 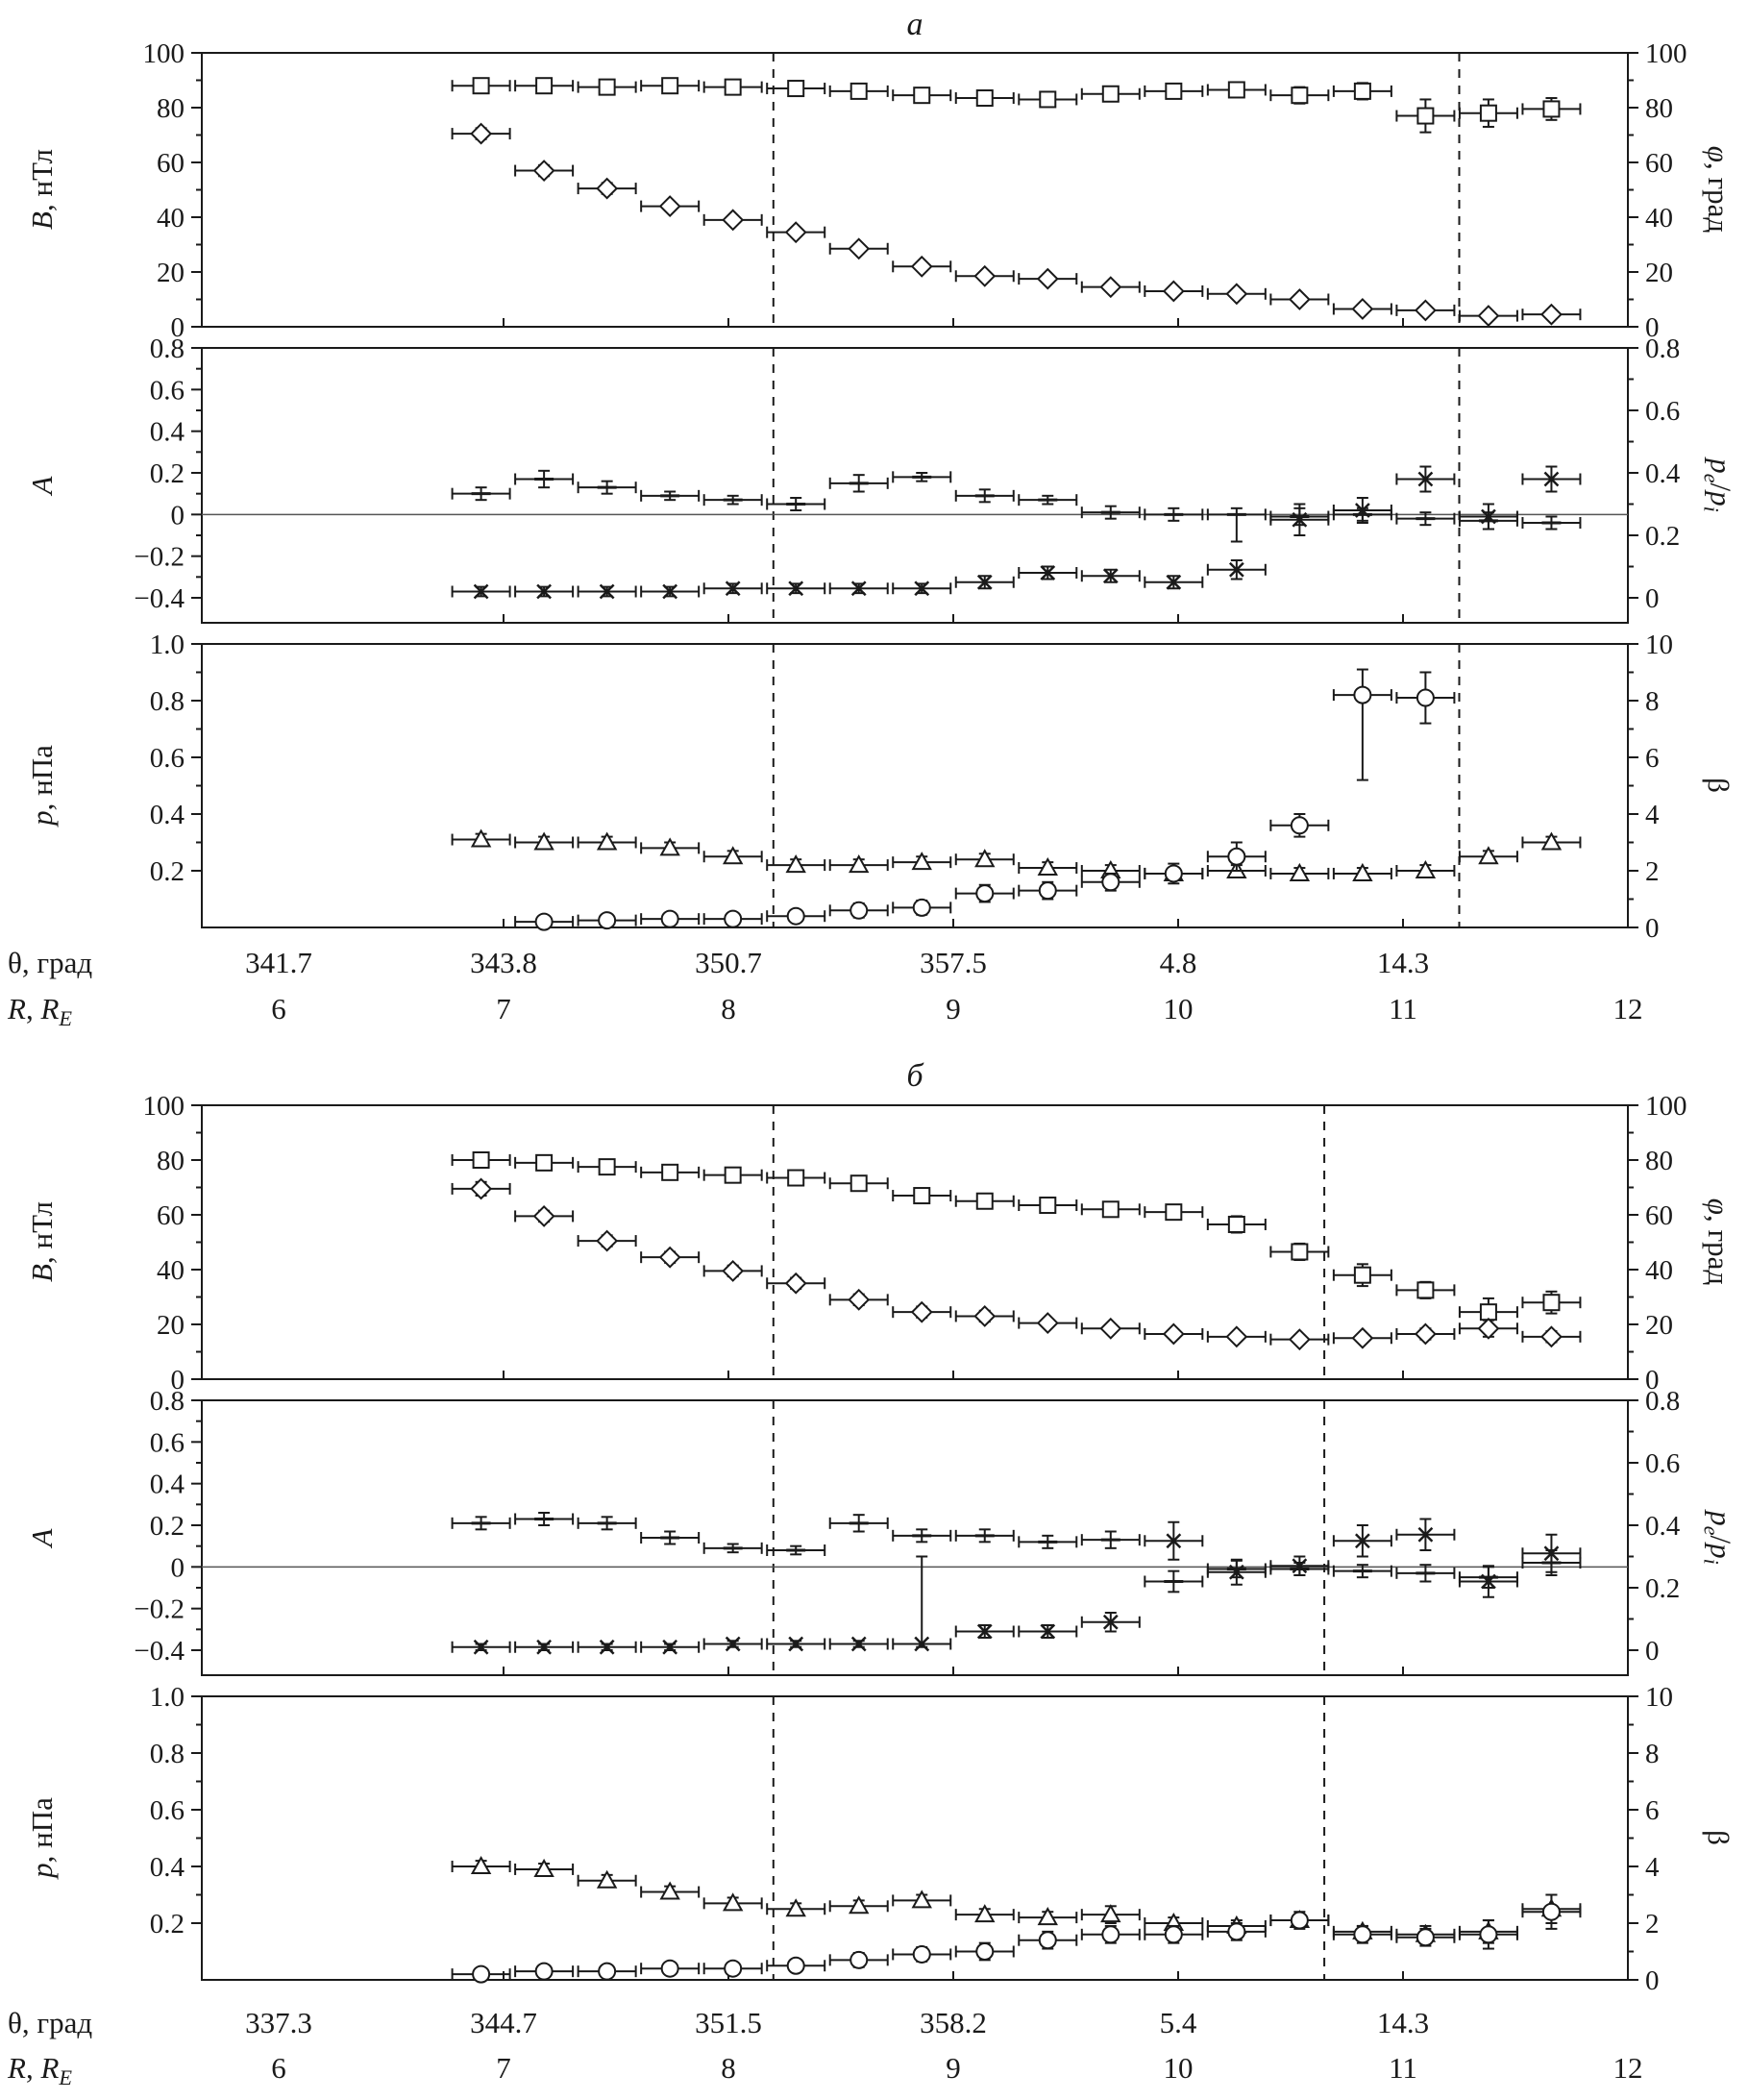 I want to click on series-pe-pi, so click(x=1017, y=1586).